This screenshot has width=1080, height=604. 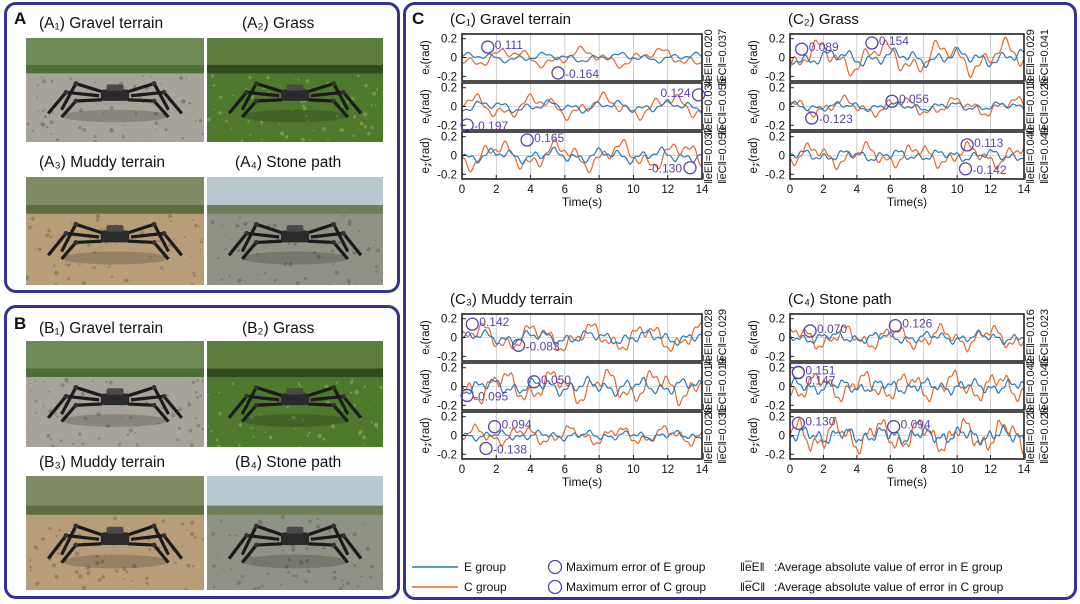 What do you see at coordinates (1045, 337) in the screenshot?
I see `norm-c-label: ‖e̅C‖=0.023` at bounding box center [1045, 337].